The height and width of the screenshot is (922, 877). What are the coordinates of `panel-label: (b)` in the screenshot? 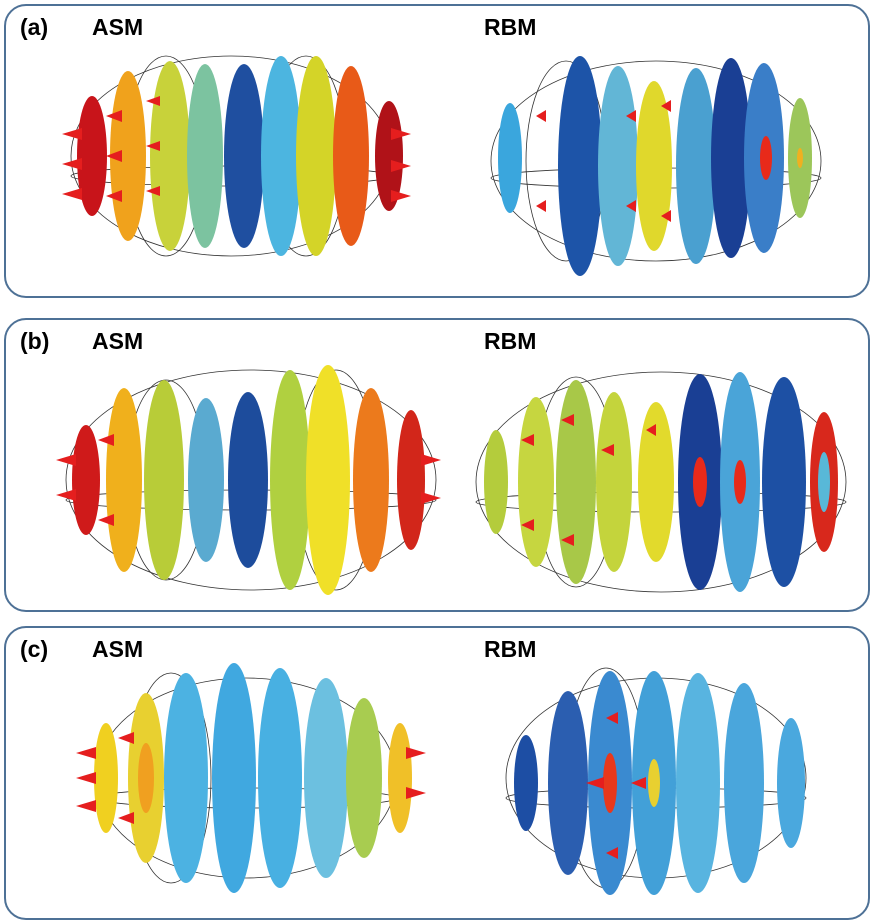 It's located at (35, 341).